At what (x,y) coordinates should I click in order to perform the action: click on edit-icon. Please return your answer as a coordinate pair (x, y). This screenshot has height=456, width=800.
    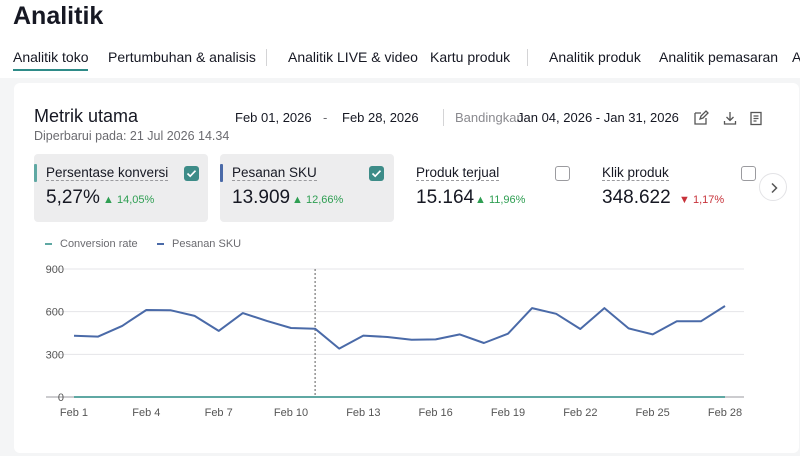
    Looking at the image, I should click on (701, 118).